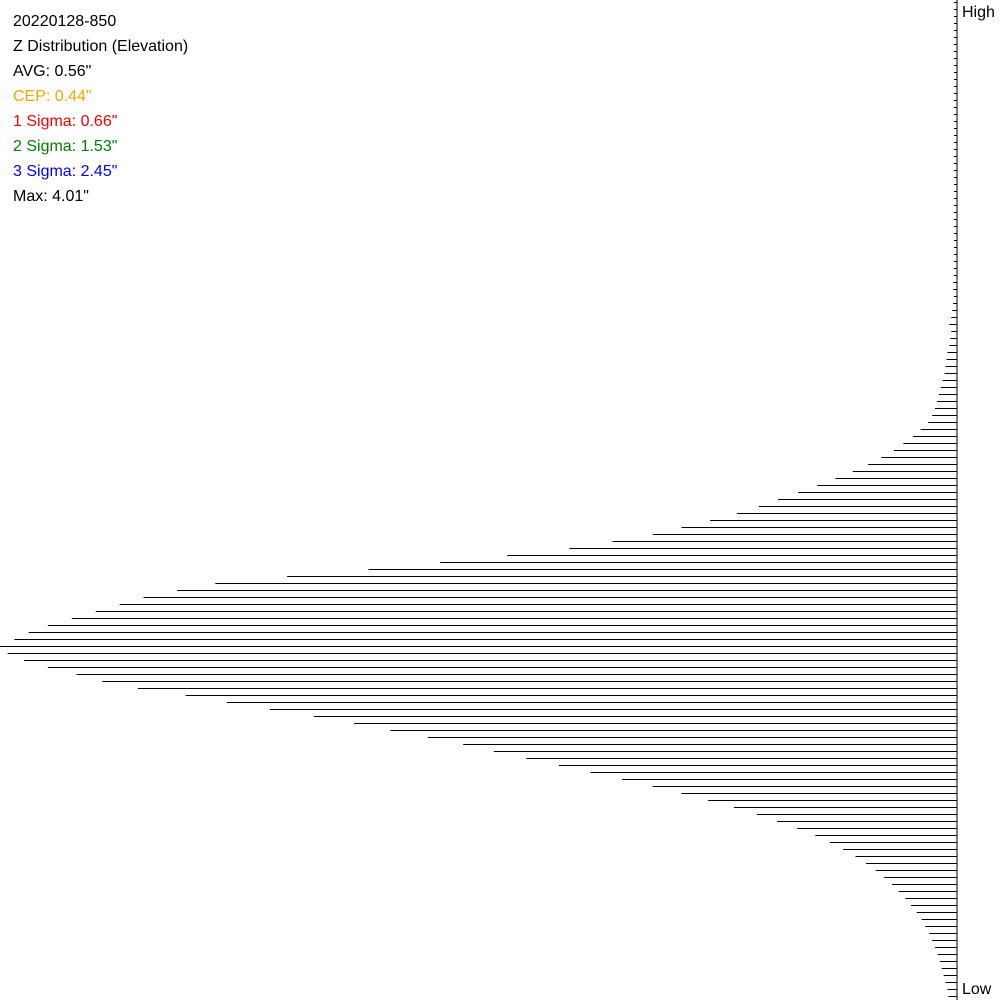  What do you see at coordinates (977, 989) in the screenshot?
I see `axis-label-low: Low` at bounding box center [977, 989].